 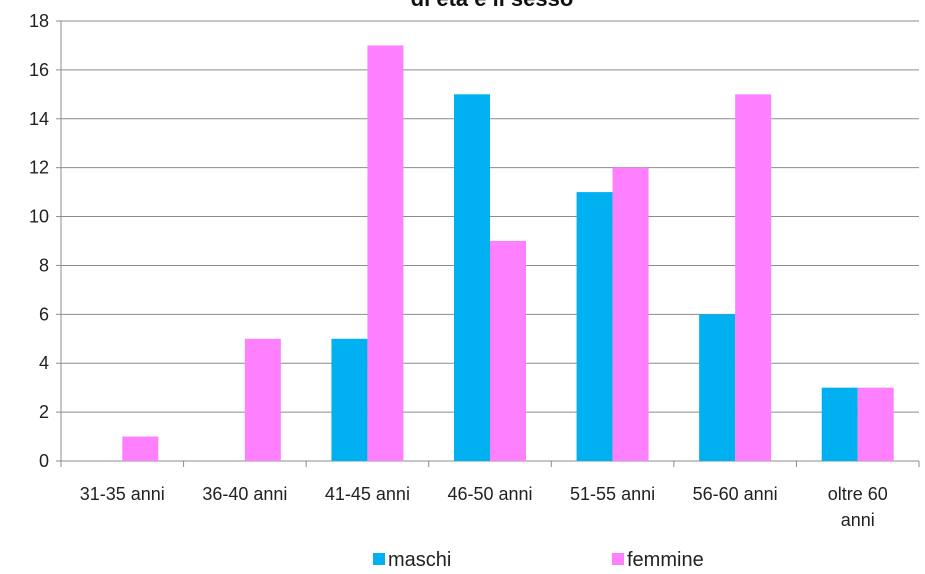 I want to click on bar-maschi-56-60-anni, so click(x=717, y=387).